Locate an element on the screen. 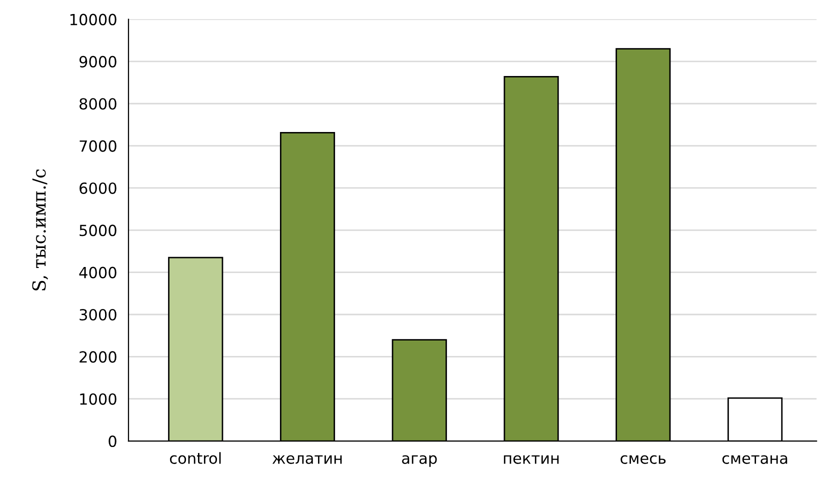 The height and width of the screenshot is (482, 829). y-tick-label: 8000 is located at coordinates (98, 104).